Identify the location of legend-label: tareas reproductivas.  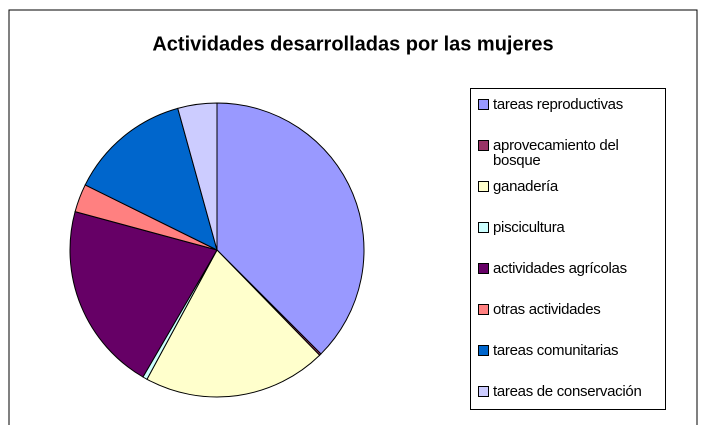
(558, 104).